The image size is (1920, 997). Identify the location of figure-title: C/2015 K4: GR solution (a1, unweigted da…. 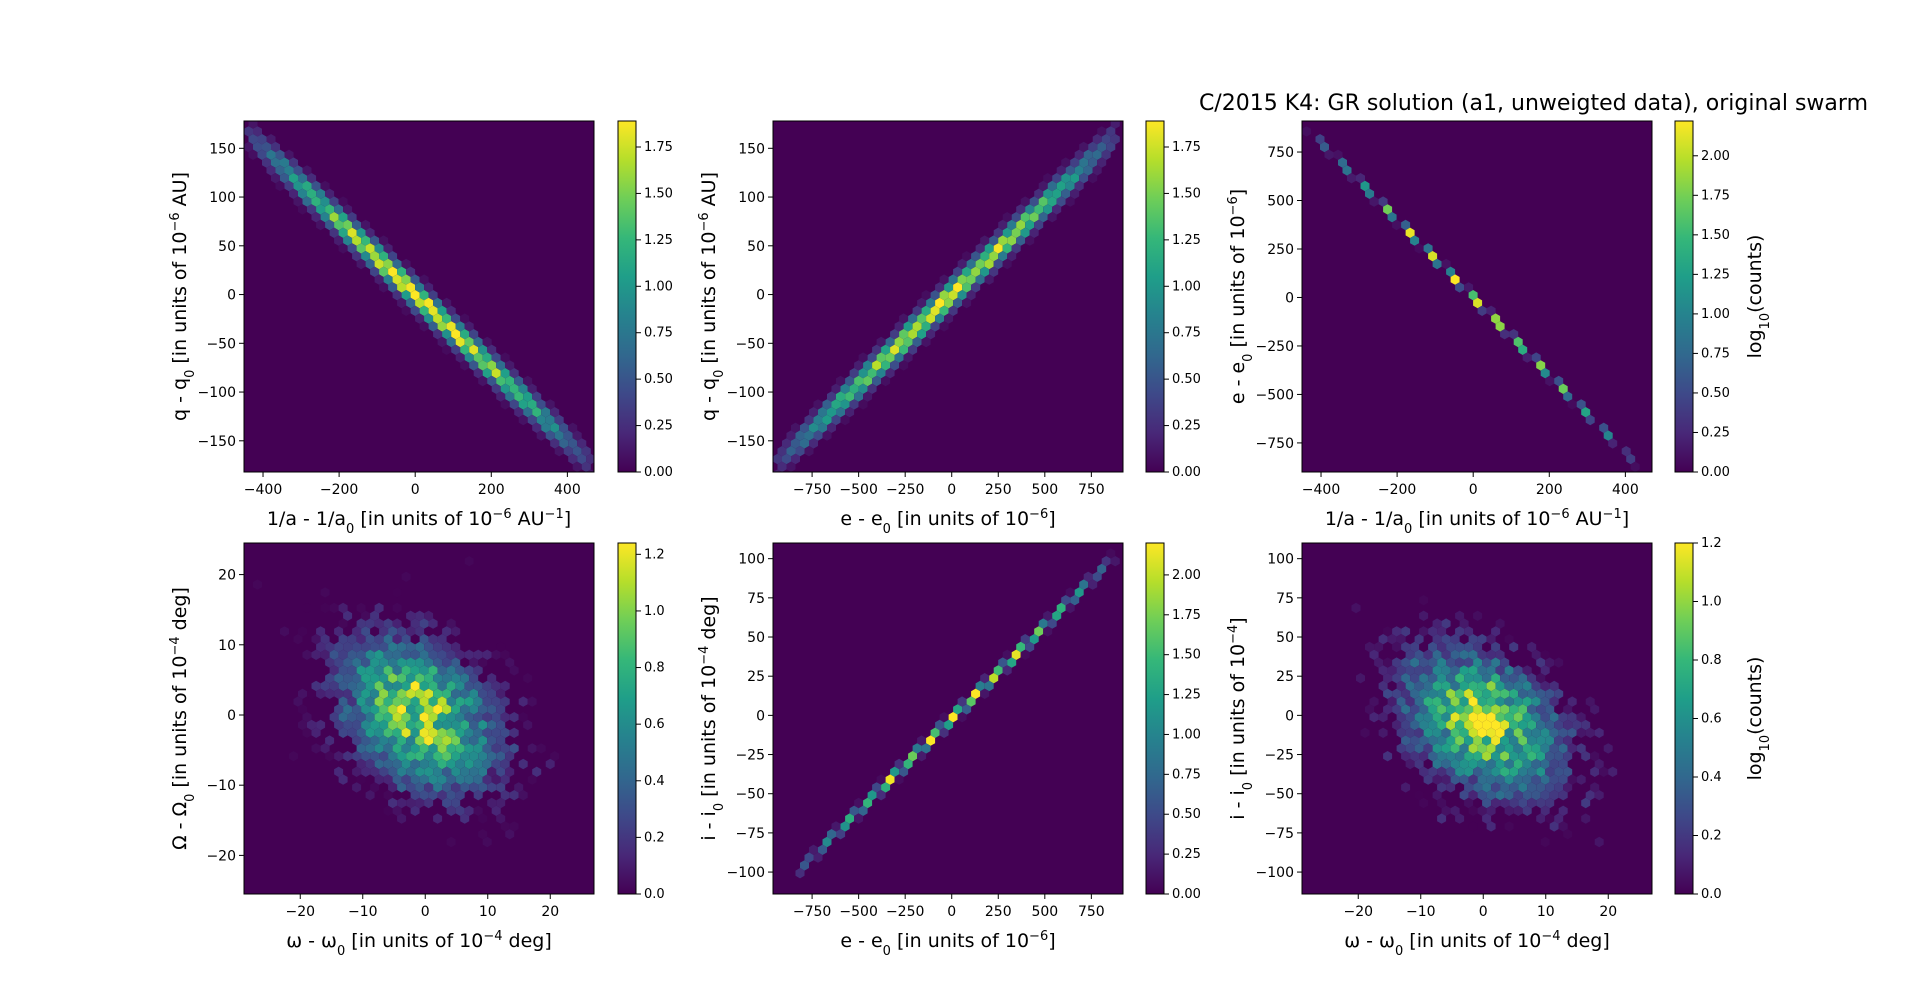
(1533, 103).